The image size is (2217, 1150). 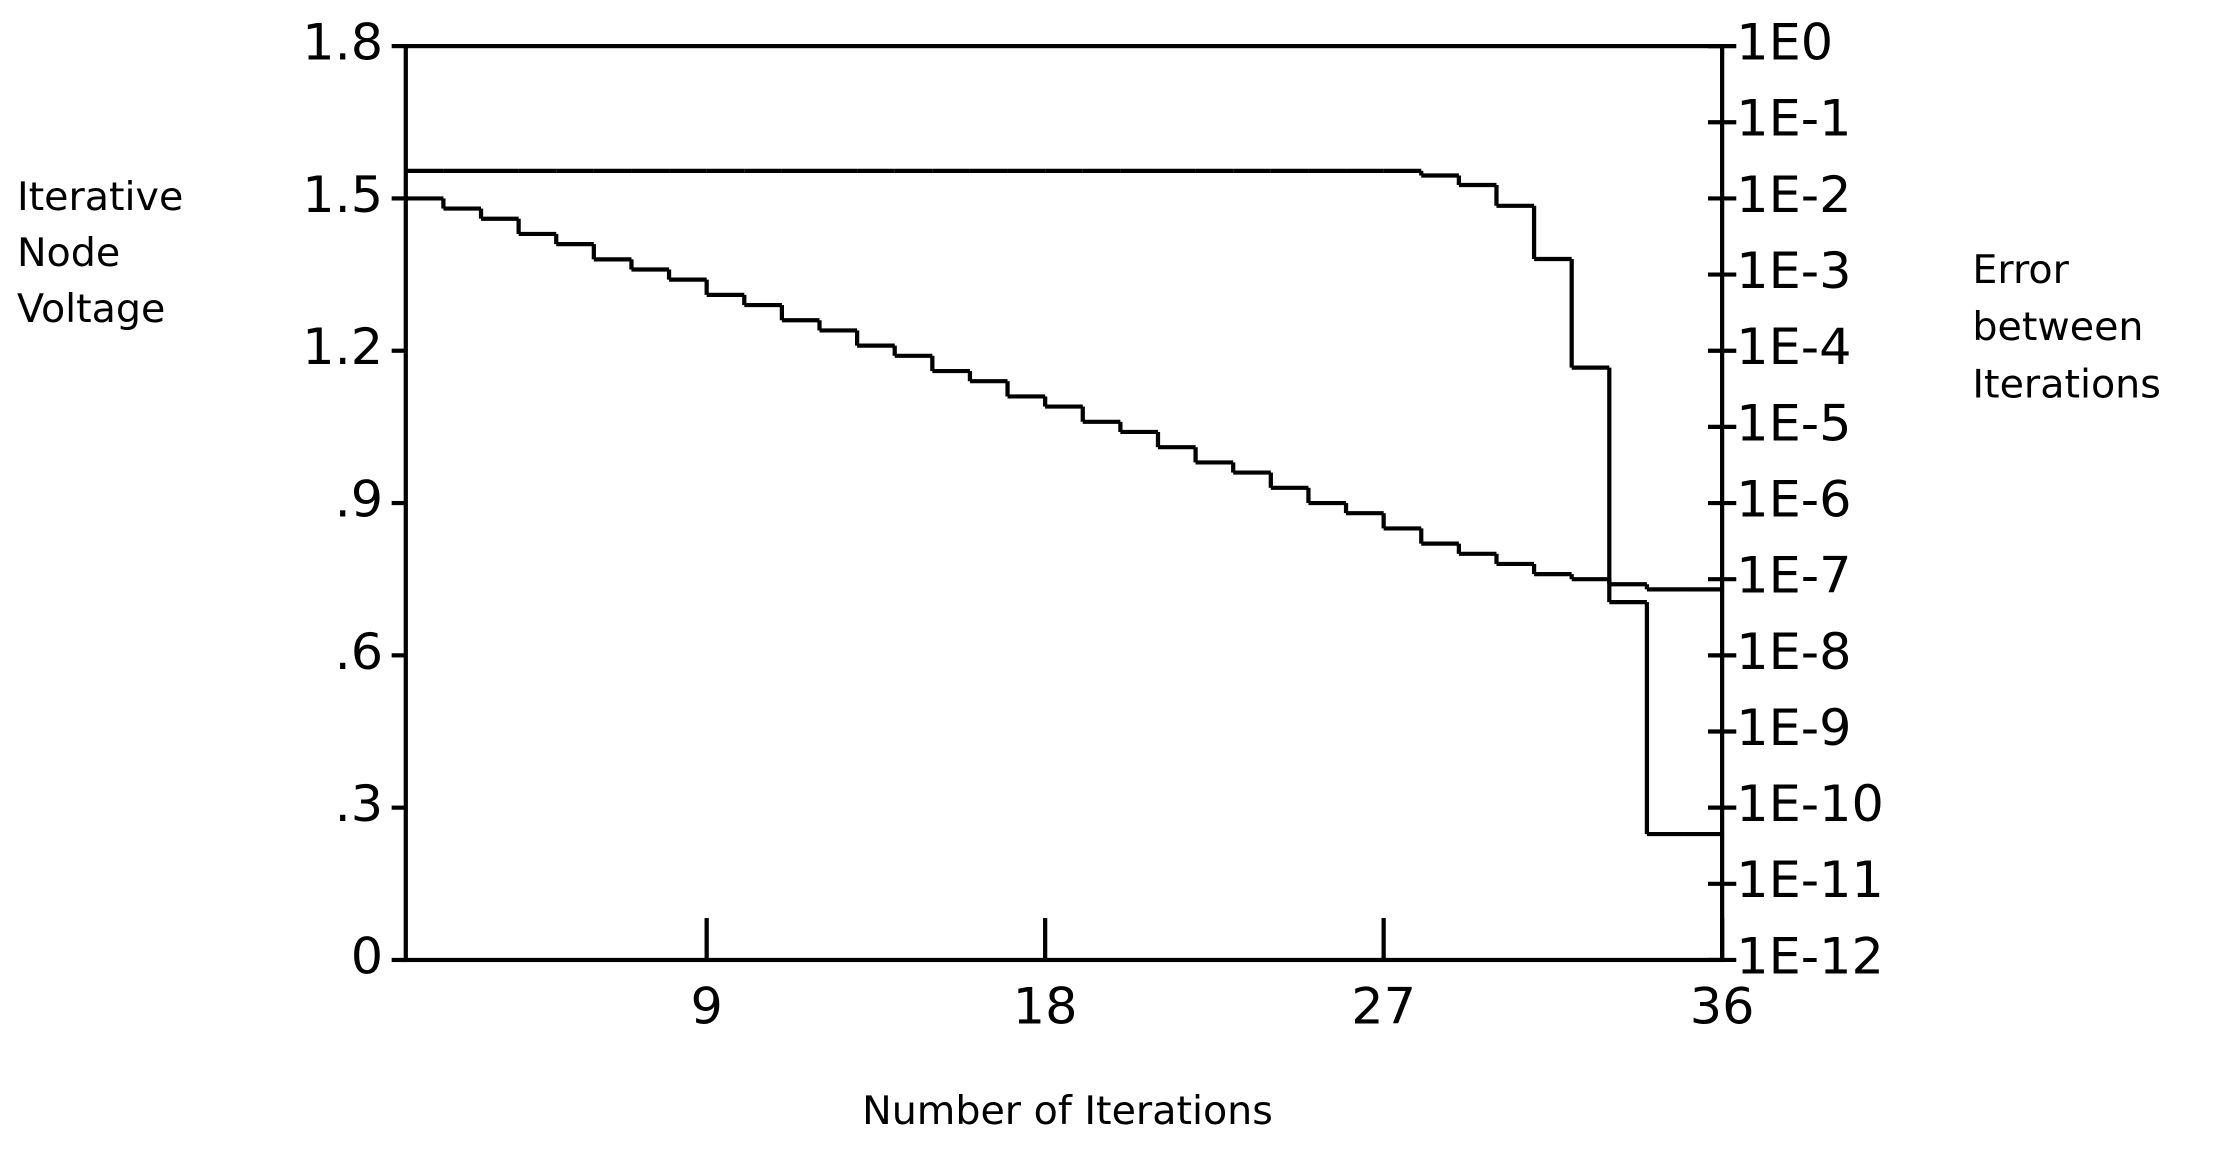 I want to click on y2-tick-label: 1E-11, so click(x=1810, y=880).